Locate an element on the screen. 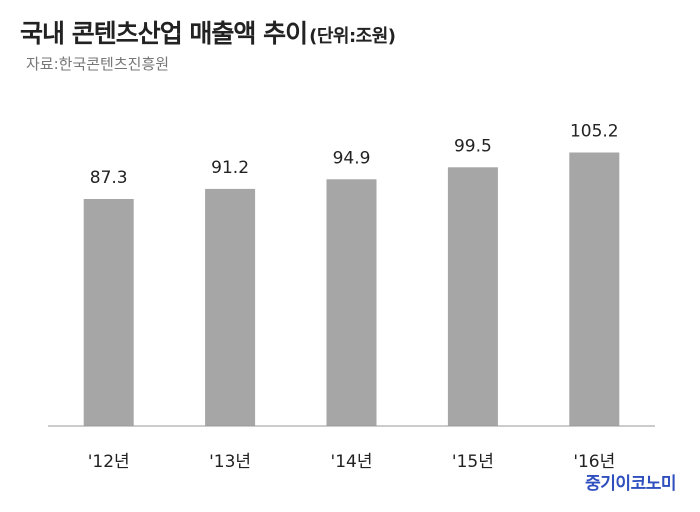 The image size is (700, 512). chart-title: 국내 콘텐츠산업 매출액 추이 is located at coordinates (164, 33).